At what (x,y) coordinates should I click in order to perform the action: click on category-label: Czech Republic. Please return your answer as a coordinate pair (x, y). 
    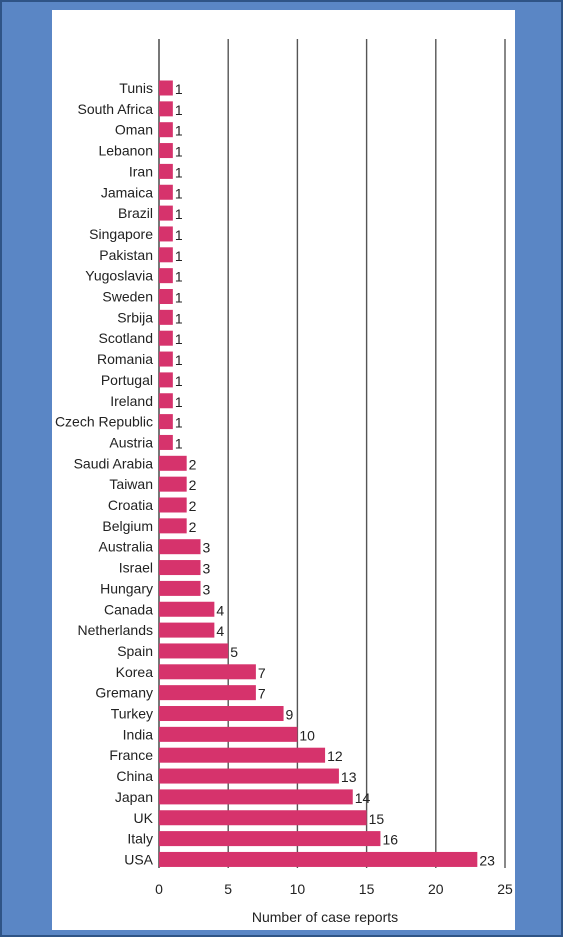
    Looking at the image, I should click on (104, 422).